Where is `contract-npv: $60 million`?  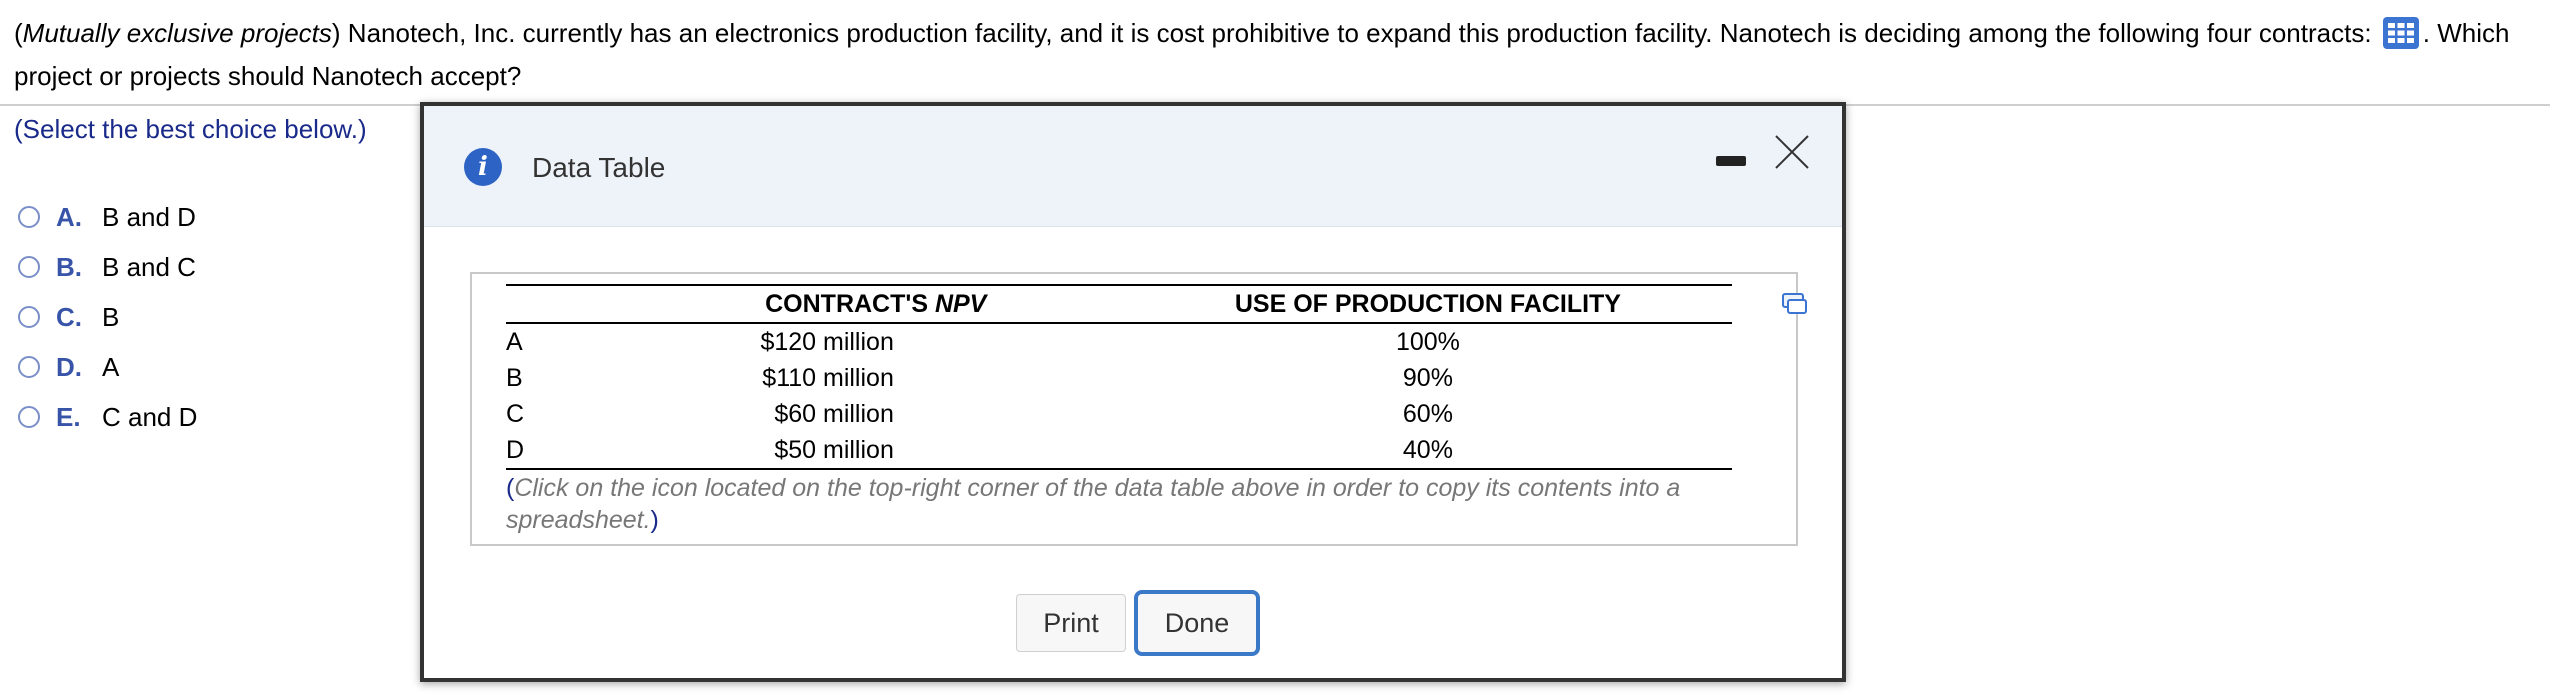 contract-npv: $60 million is located at coordinates (834, 413).